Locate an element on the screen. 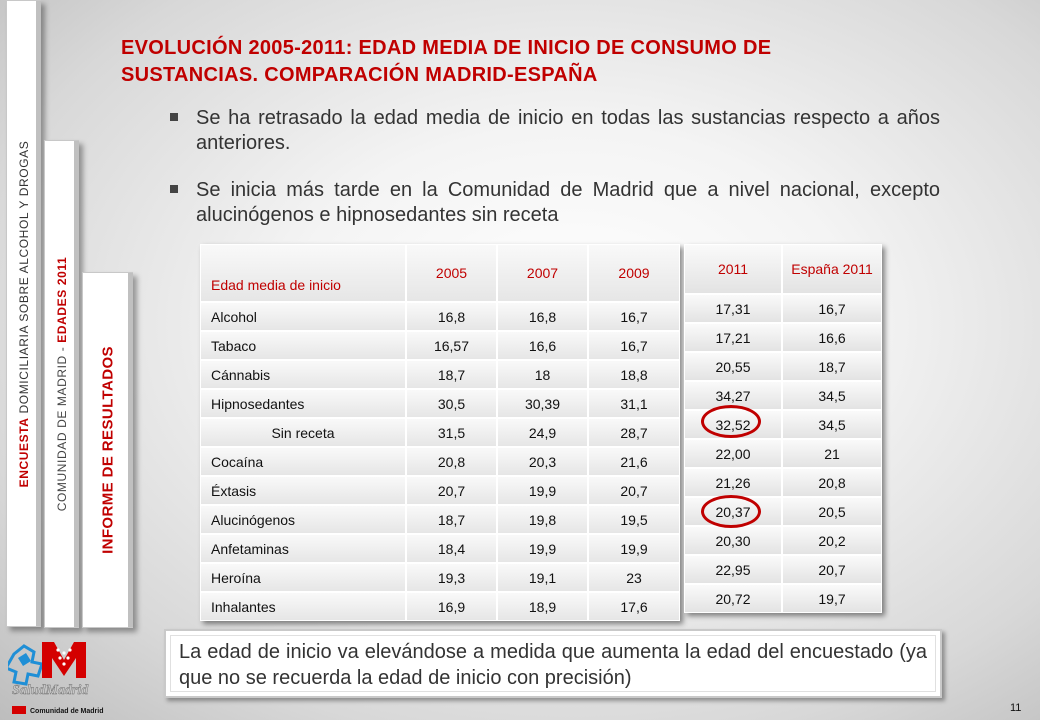  cell-2005: 16,8 is located at coordinates (451, 316).